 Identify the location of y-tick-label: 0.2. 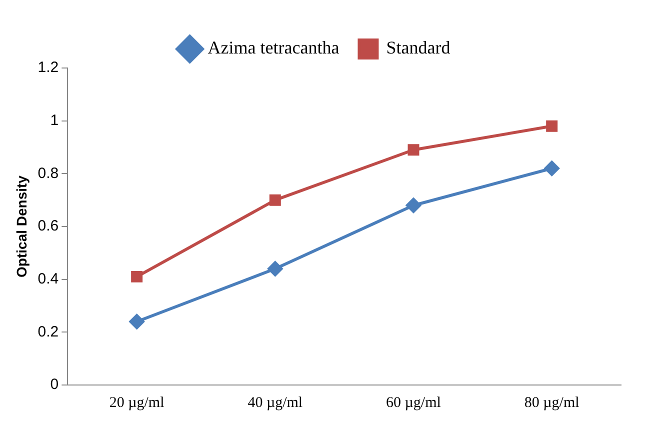
(48, 331).